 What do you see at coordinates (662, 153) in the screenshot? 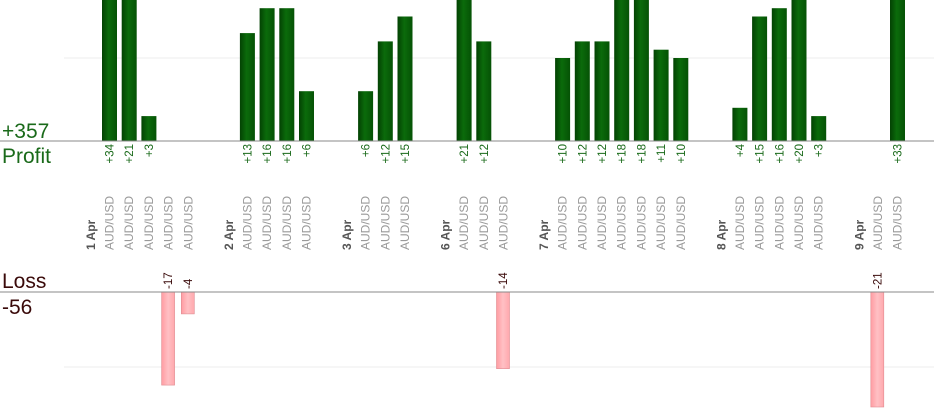
I see `profit-value-label: +11` at bounding box center [662, 153].